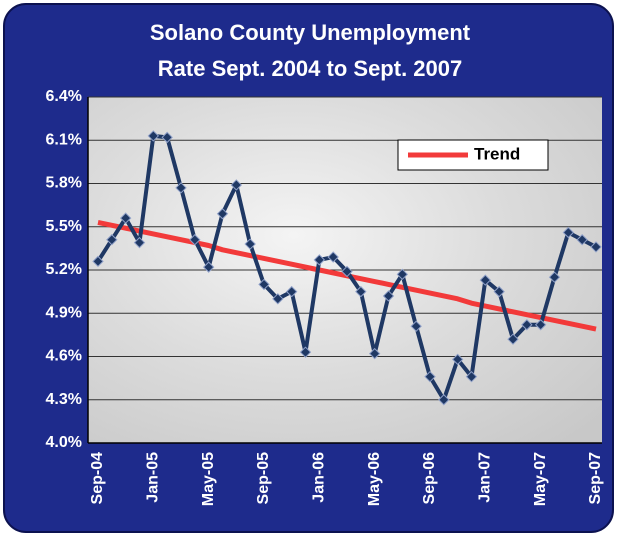 This screenshot has height=540, width=619. What do you see at coordinates (473, 155) in the screenshot?
I see `legend-box` at bounding box center [473, 155].